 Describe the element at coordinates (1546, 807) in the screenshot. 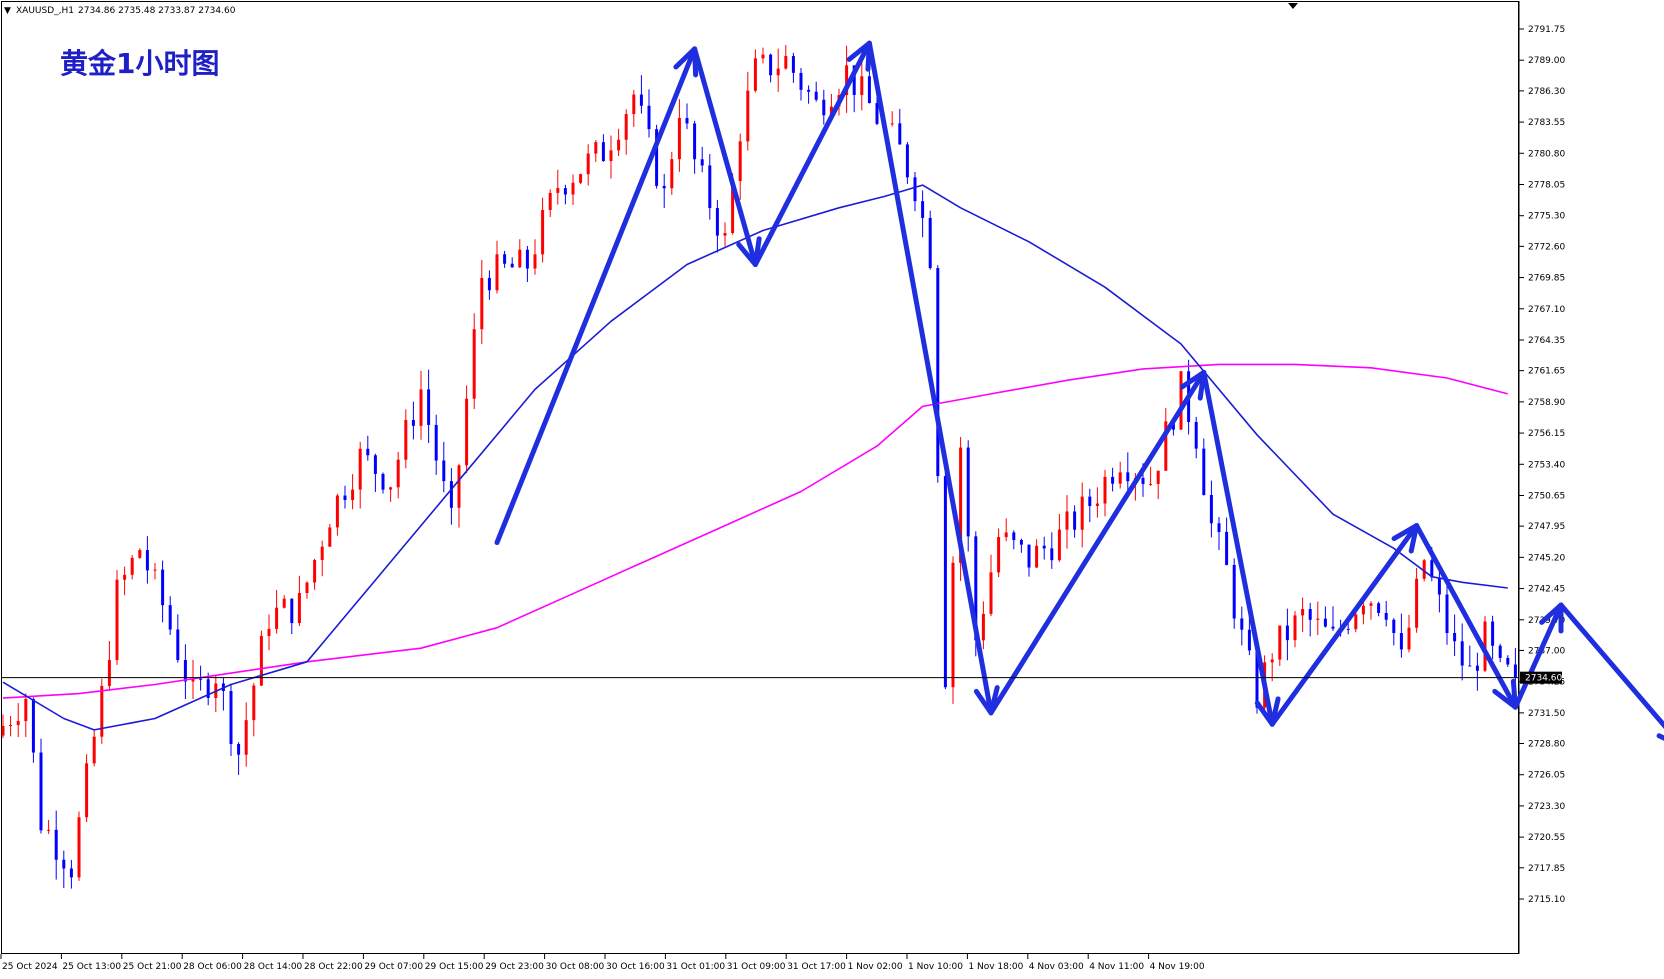

I see `y-tick-label: 2723.30` at that location.